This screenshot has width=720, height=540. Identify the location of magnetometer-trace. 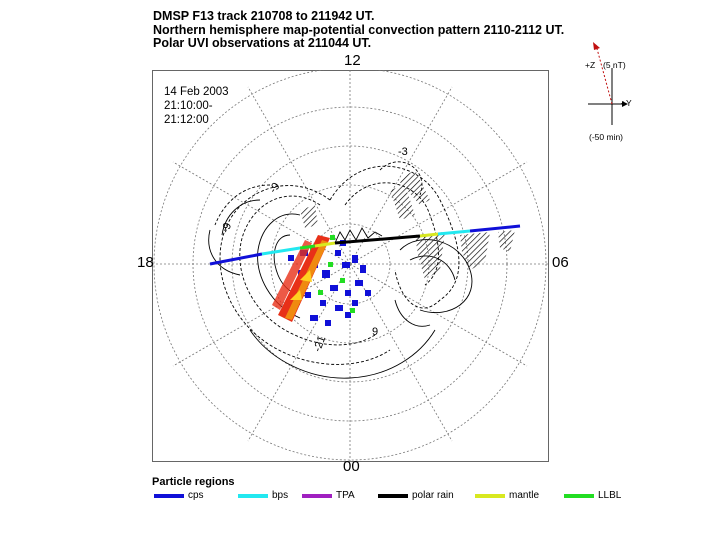
(358, 235).